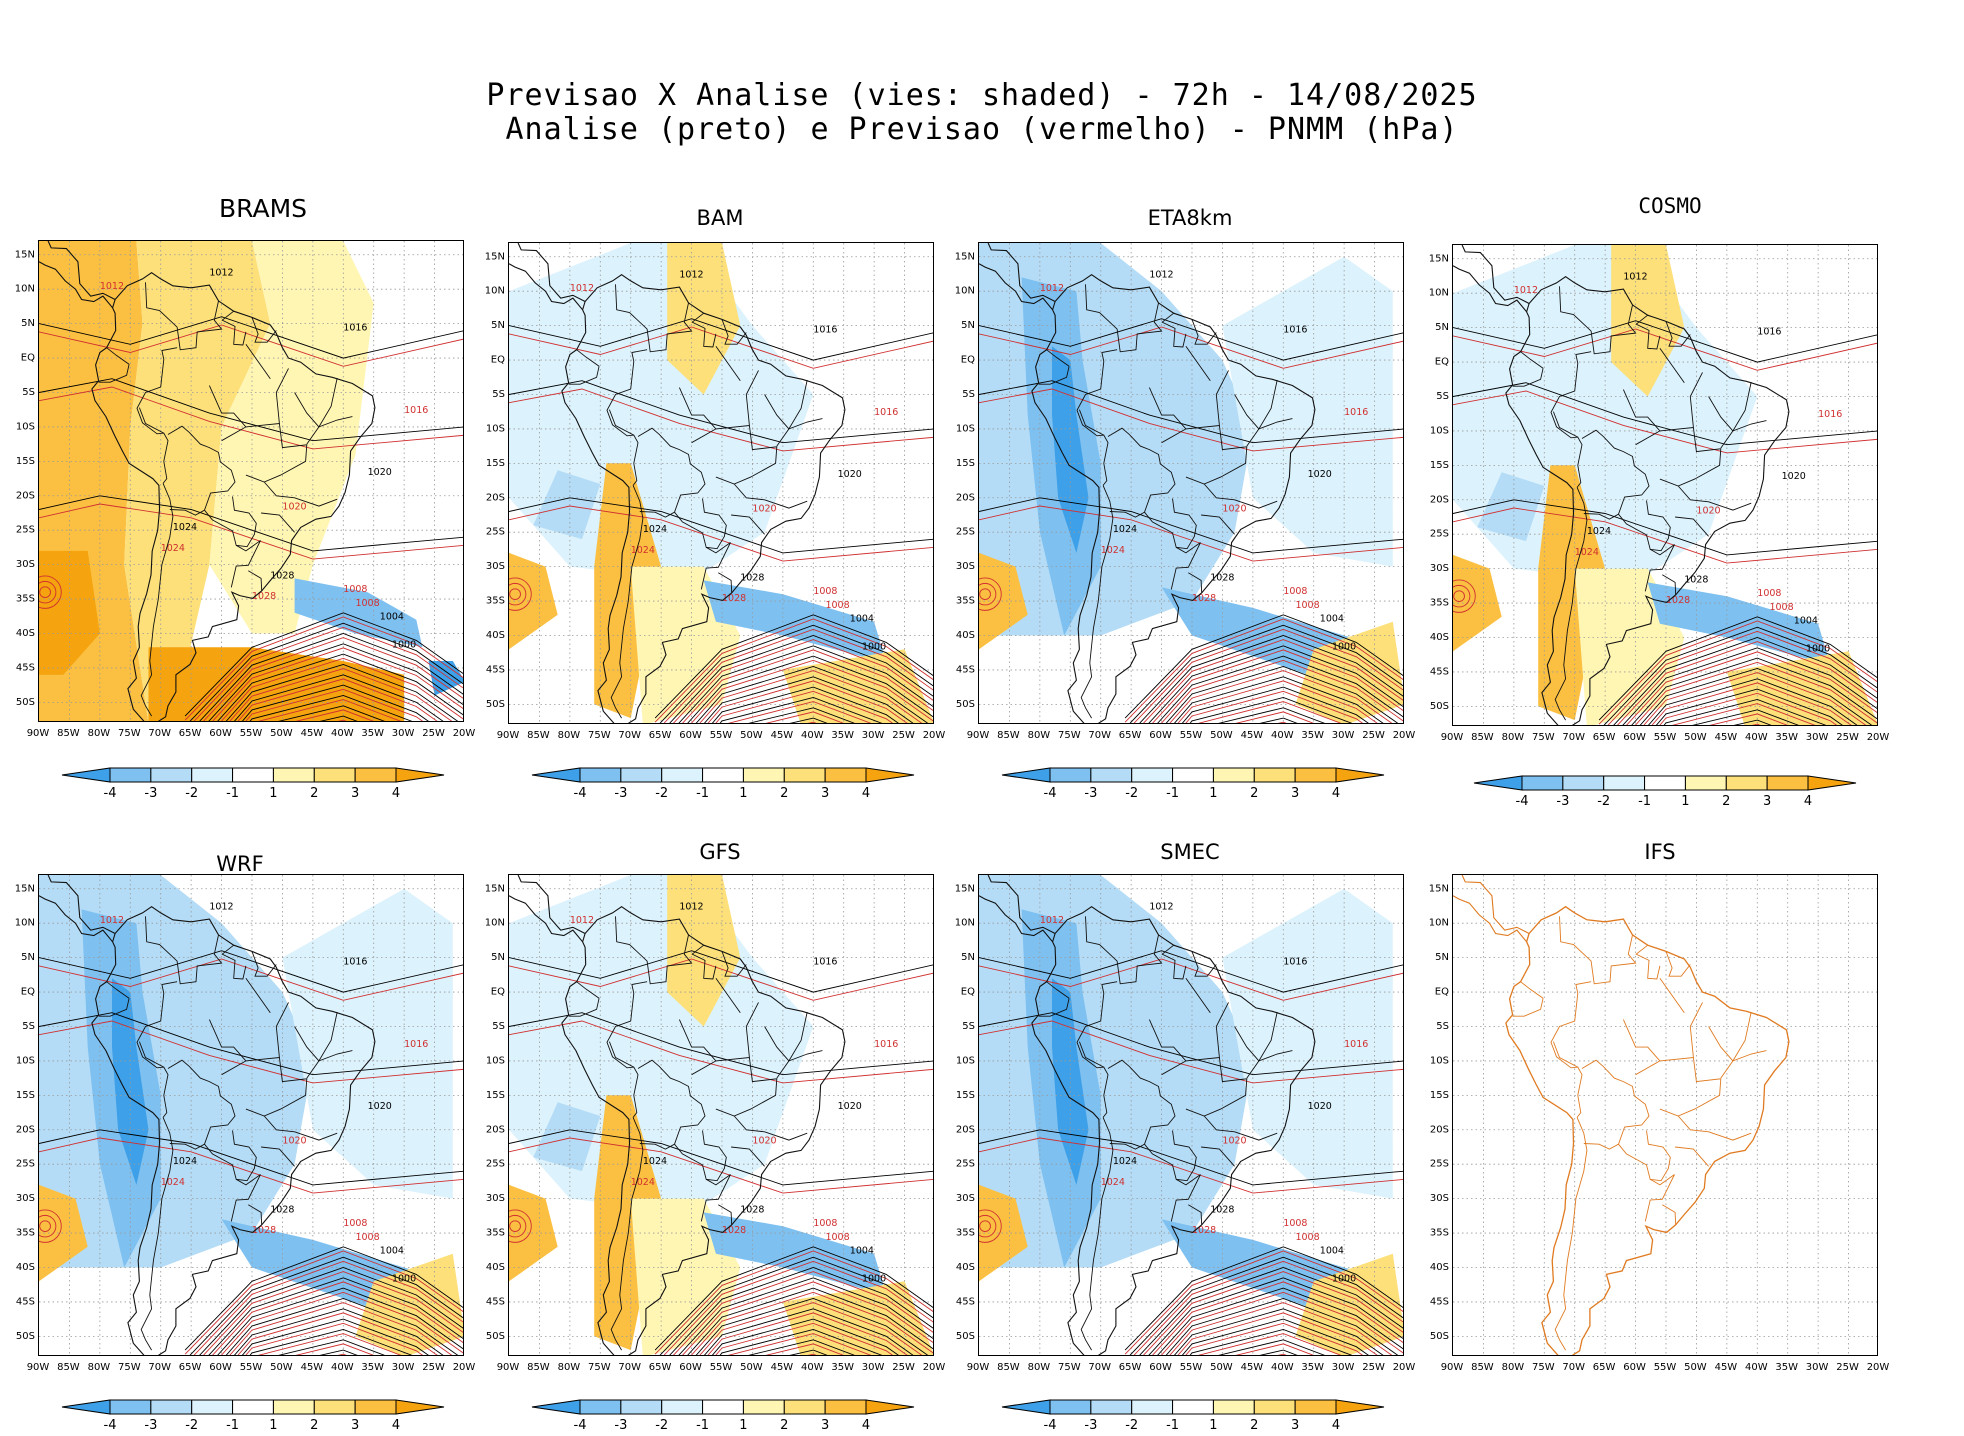  I want to click on colorbar-arrow-low, so click(556, 1407).